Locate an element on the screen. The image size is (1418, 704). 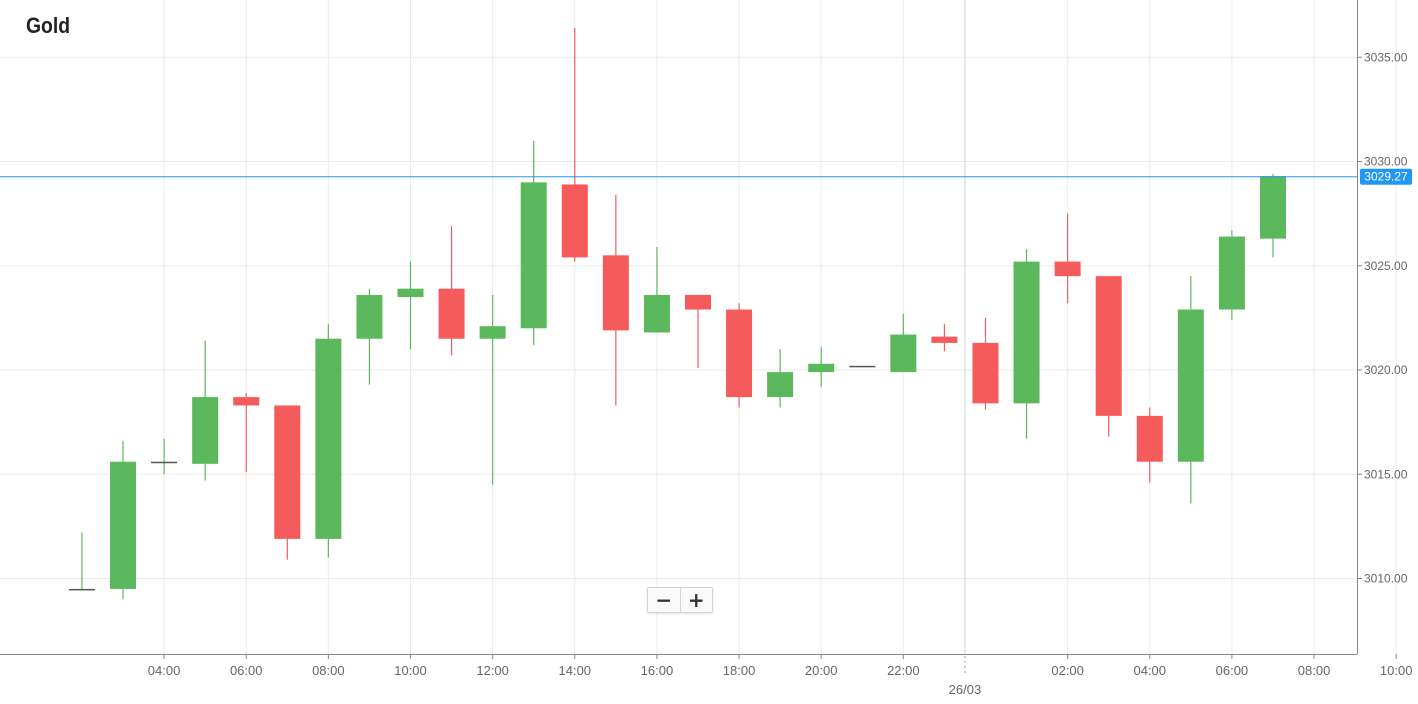
zoom-out-button: − is located at coordinates (664, 600).